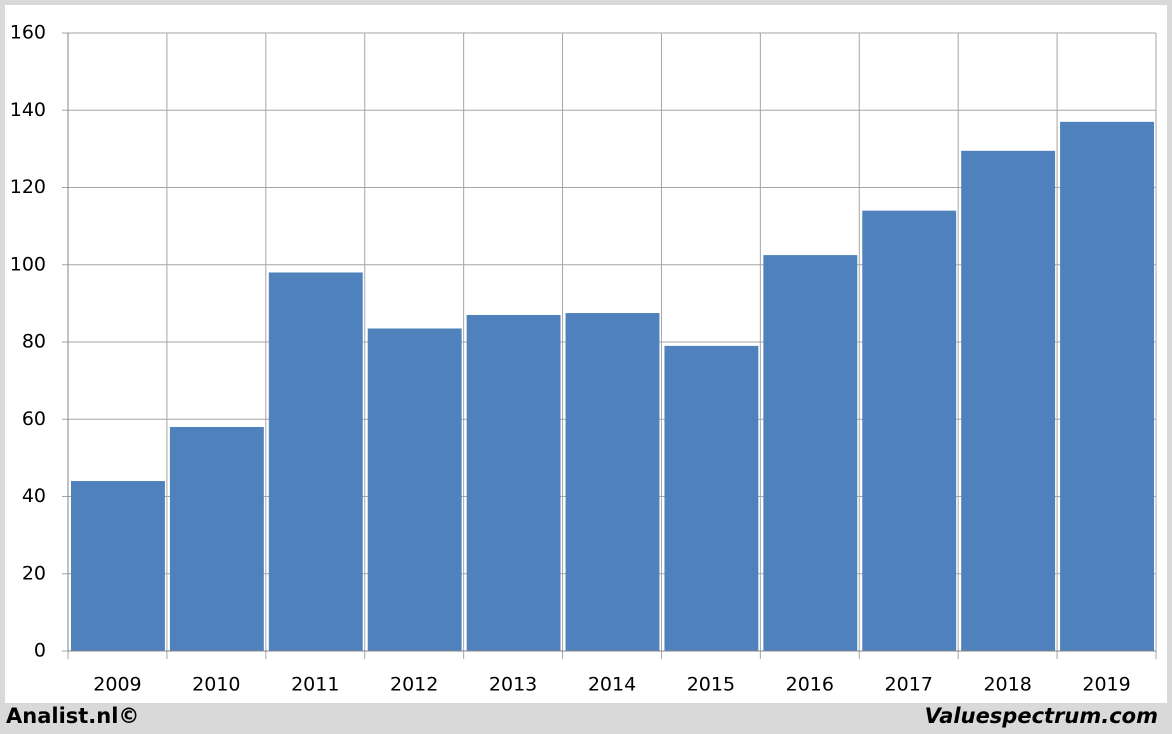  What do you see at coordinates (72, 716) in the screenshot?
I see `footer-left: Analist.nl©` at bounding box center [72, 716].